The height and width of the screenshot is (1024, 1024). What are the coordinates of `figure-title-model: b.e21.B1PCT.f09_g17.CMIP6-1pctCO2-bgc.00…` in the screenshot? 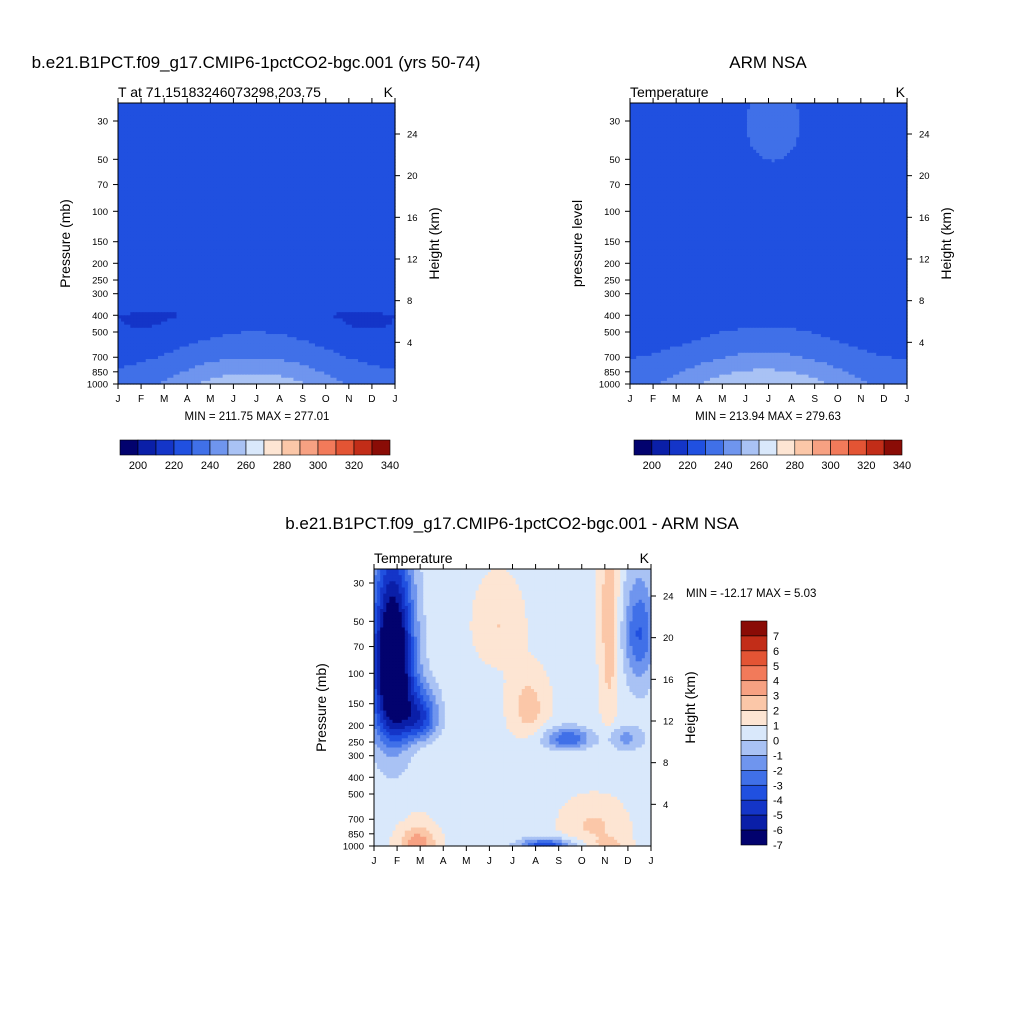 It's located at (256, 62).